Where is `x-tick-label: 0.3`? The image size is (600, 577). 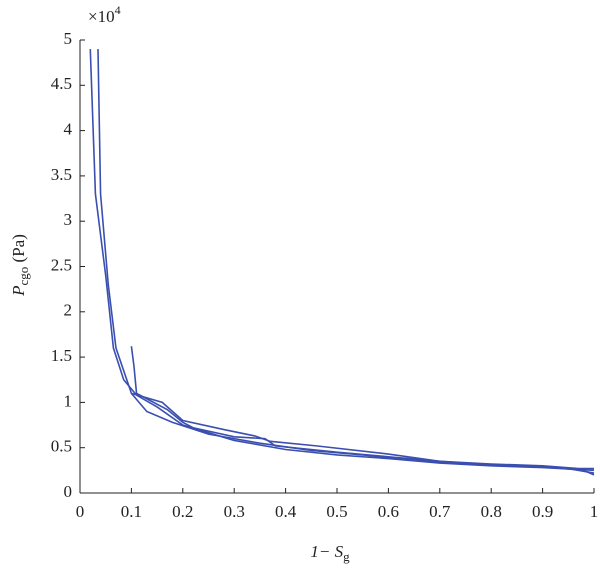
x-tick-label: 0.3 is located at coordinates (234, 511).